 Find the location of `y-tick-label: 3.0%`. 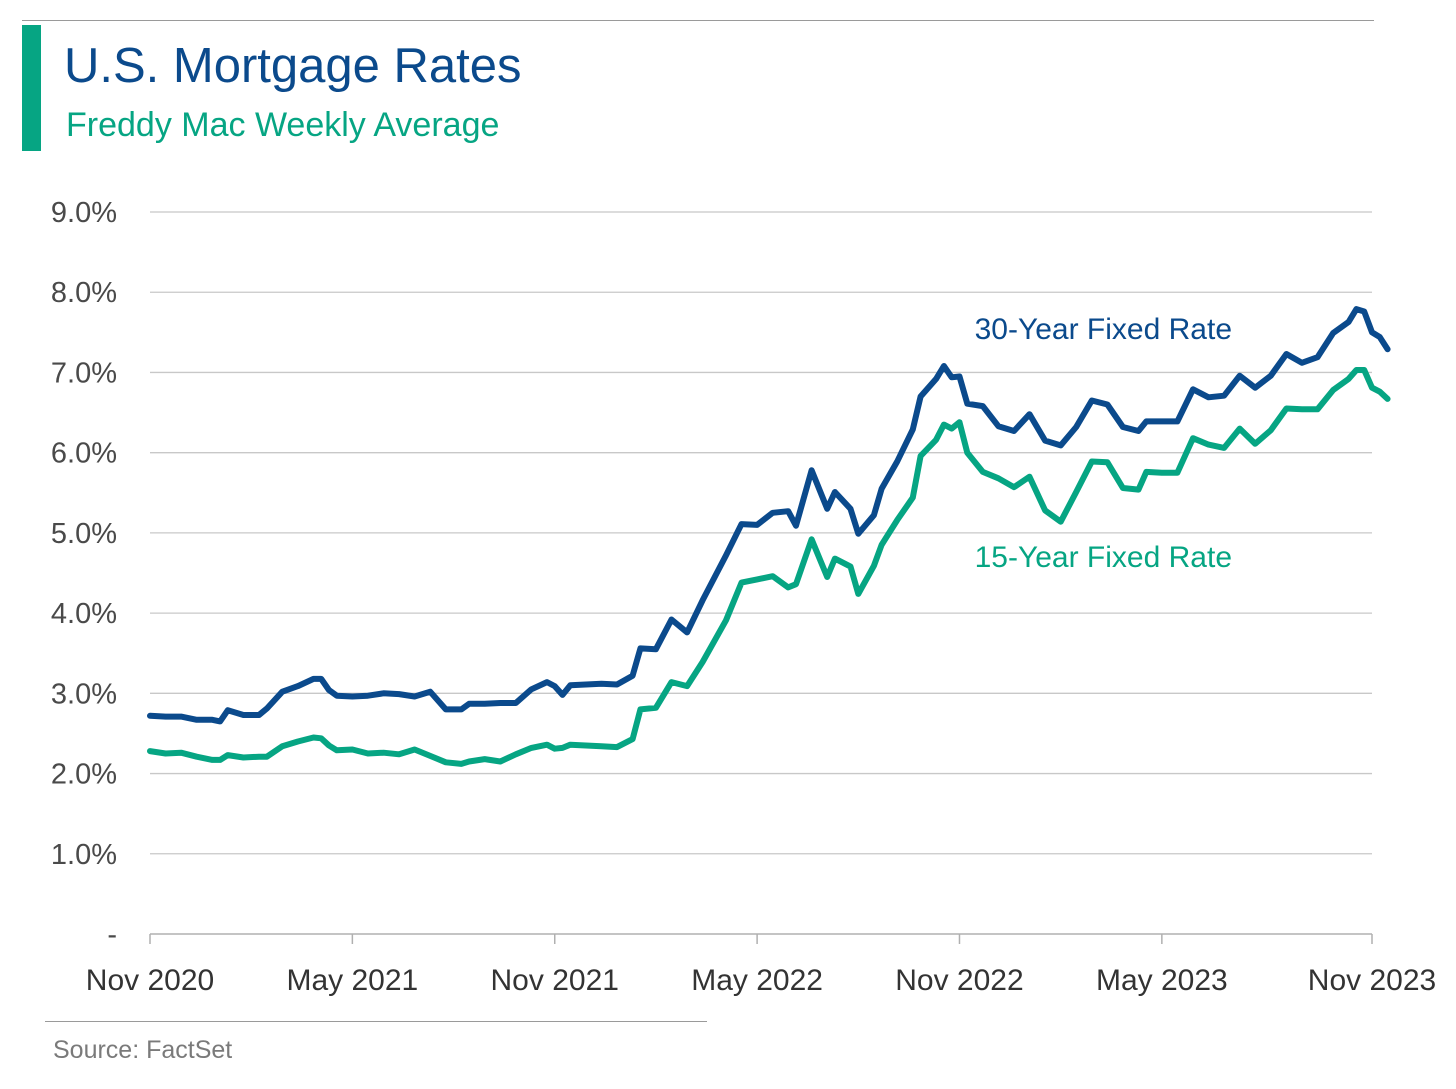

y-tick-label: 3.0% is located at coordinates (84, 694).